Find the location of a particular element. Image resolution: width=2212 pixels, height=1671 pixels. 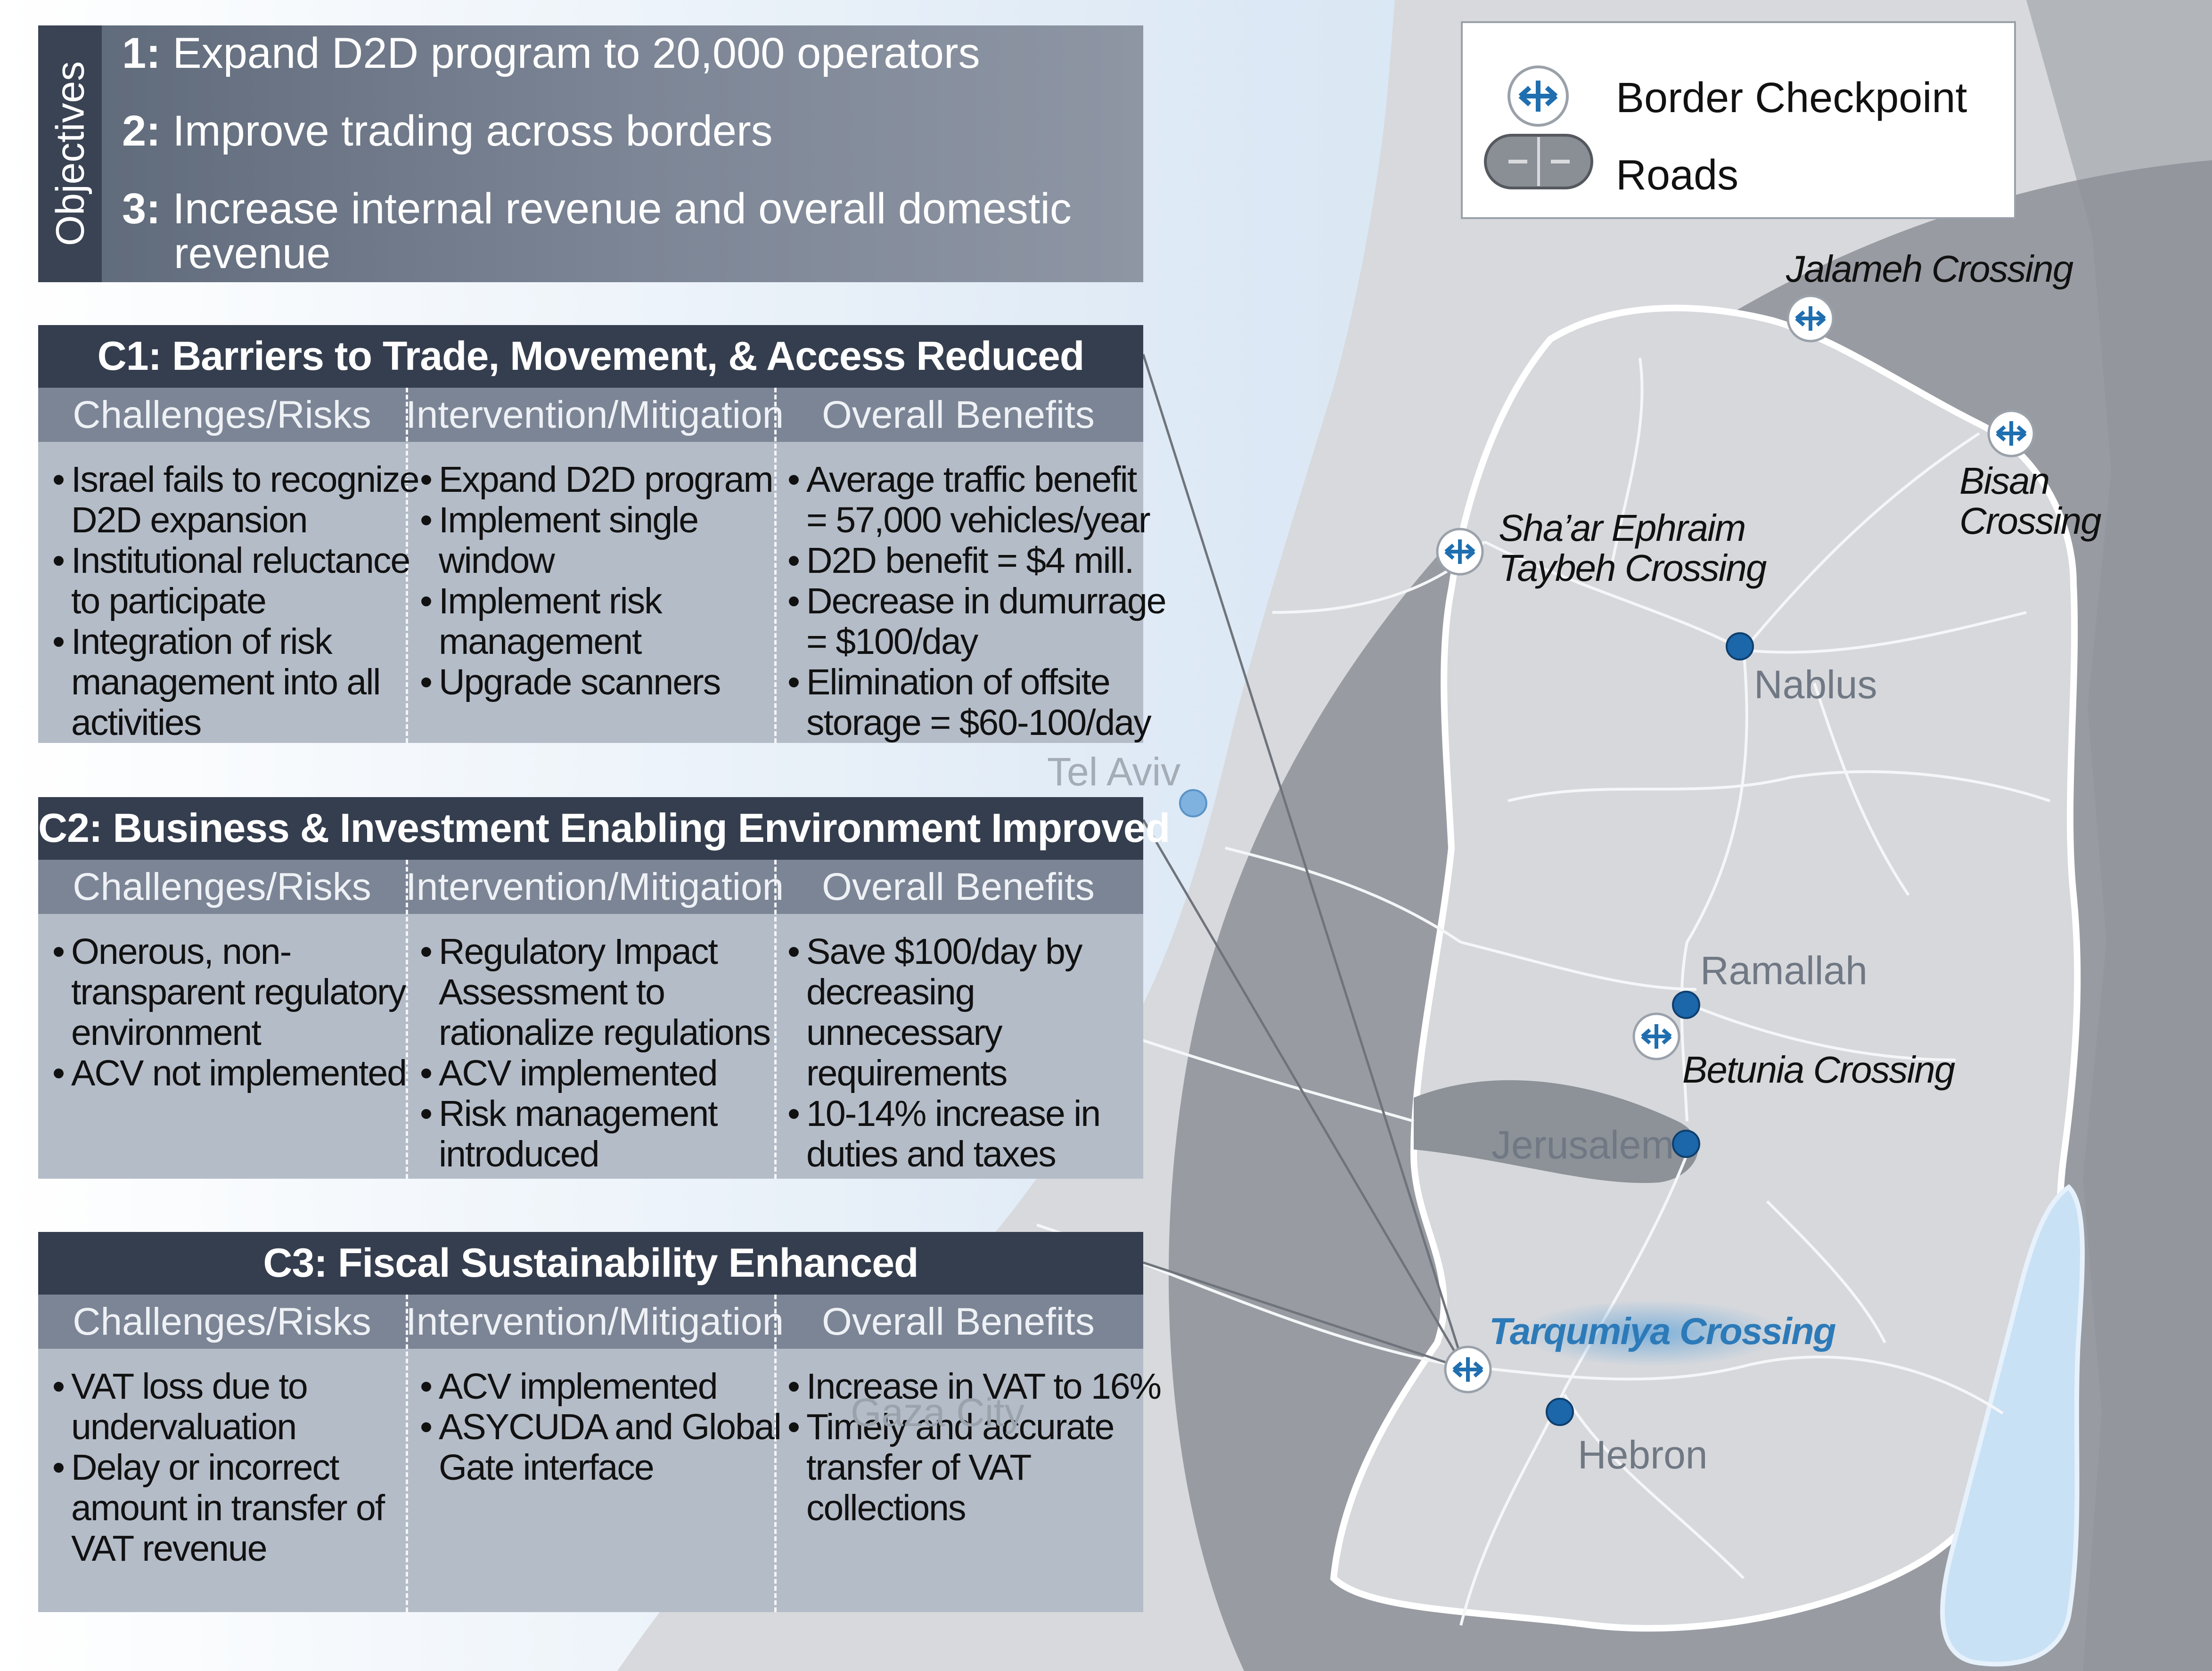

bullet-line: Increase in VAT to 16% is located at coordinates (984, 1386).